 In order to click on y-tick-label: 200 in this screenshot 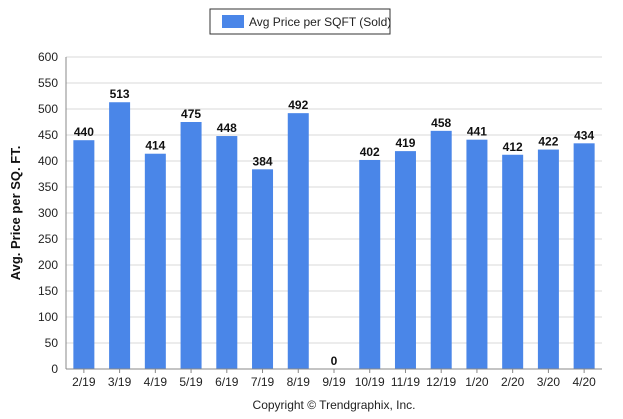, I will do `click(48, 265)`.